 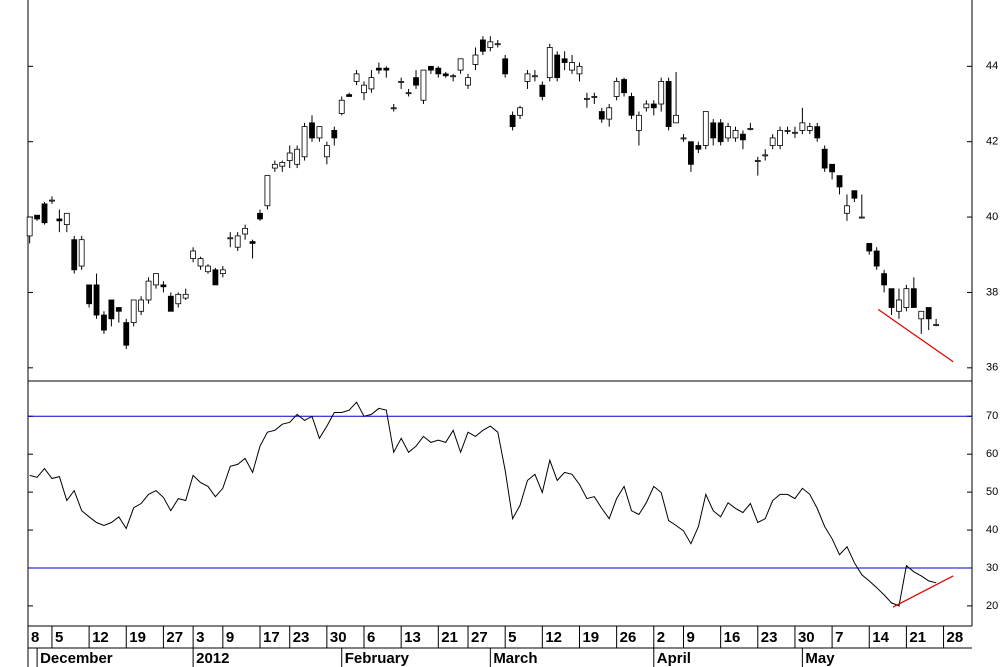 I want to click on x-tick-label: 27, so click(x=174, y=637).